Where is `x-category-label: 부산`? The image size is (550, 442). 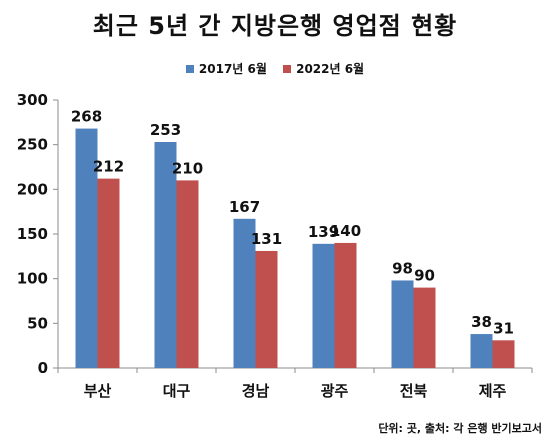
x-category-label: 부산 is located at coordinates (98, 391).